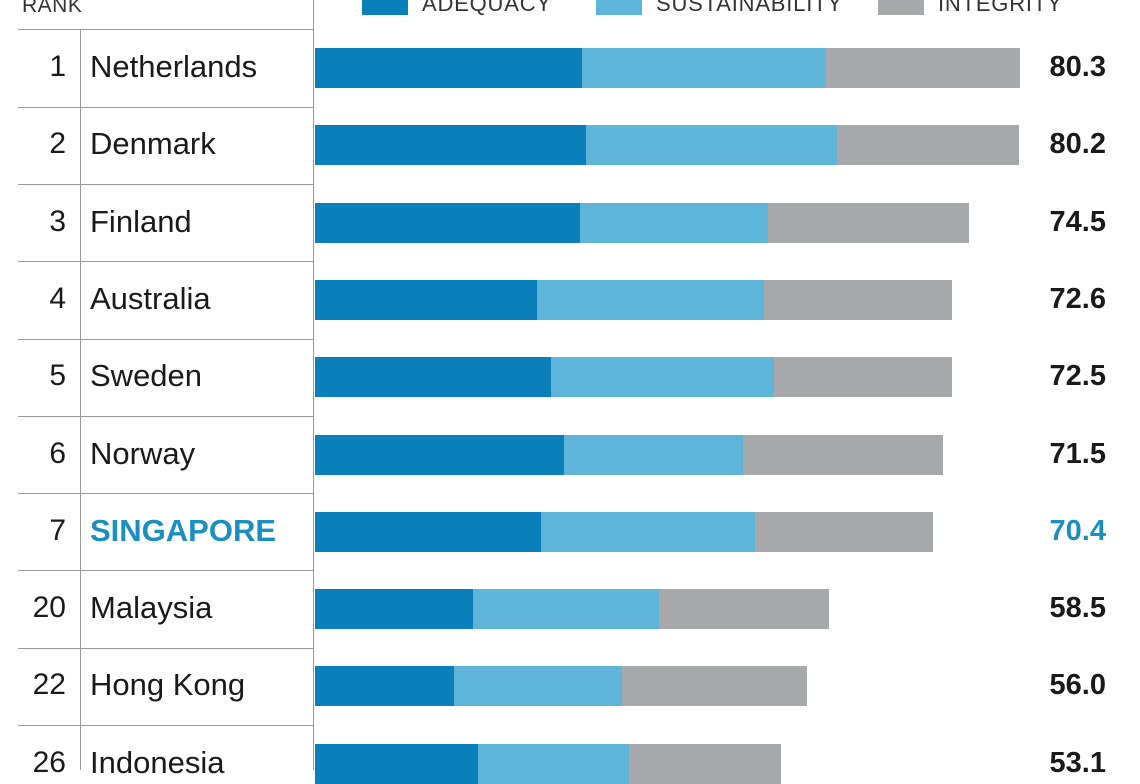  What do you see at coordinates (57, 66) in the screenshot?
I see `rank-label: 1` at bounding box center [57, 66].